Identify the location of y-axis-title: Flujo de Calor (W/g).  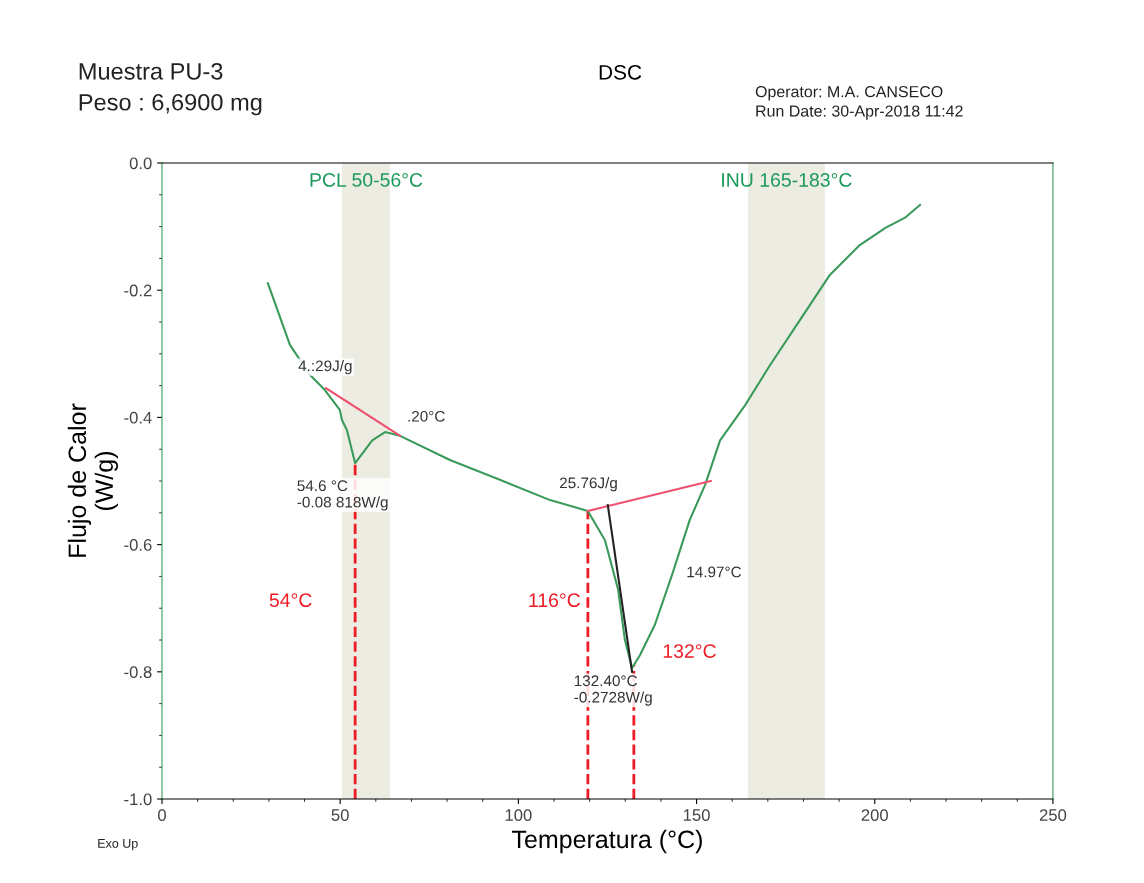
(92, 480).